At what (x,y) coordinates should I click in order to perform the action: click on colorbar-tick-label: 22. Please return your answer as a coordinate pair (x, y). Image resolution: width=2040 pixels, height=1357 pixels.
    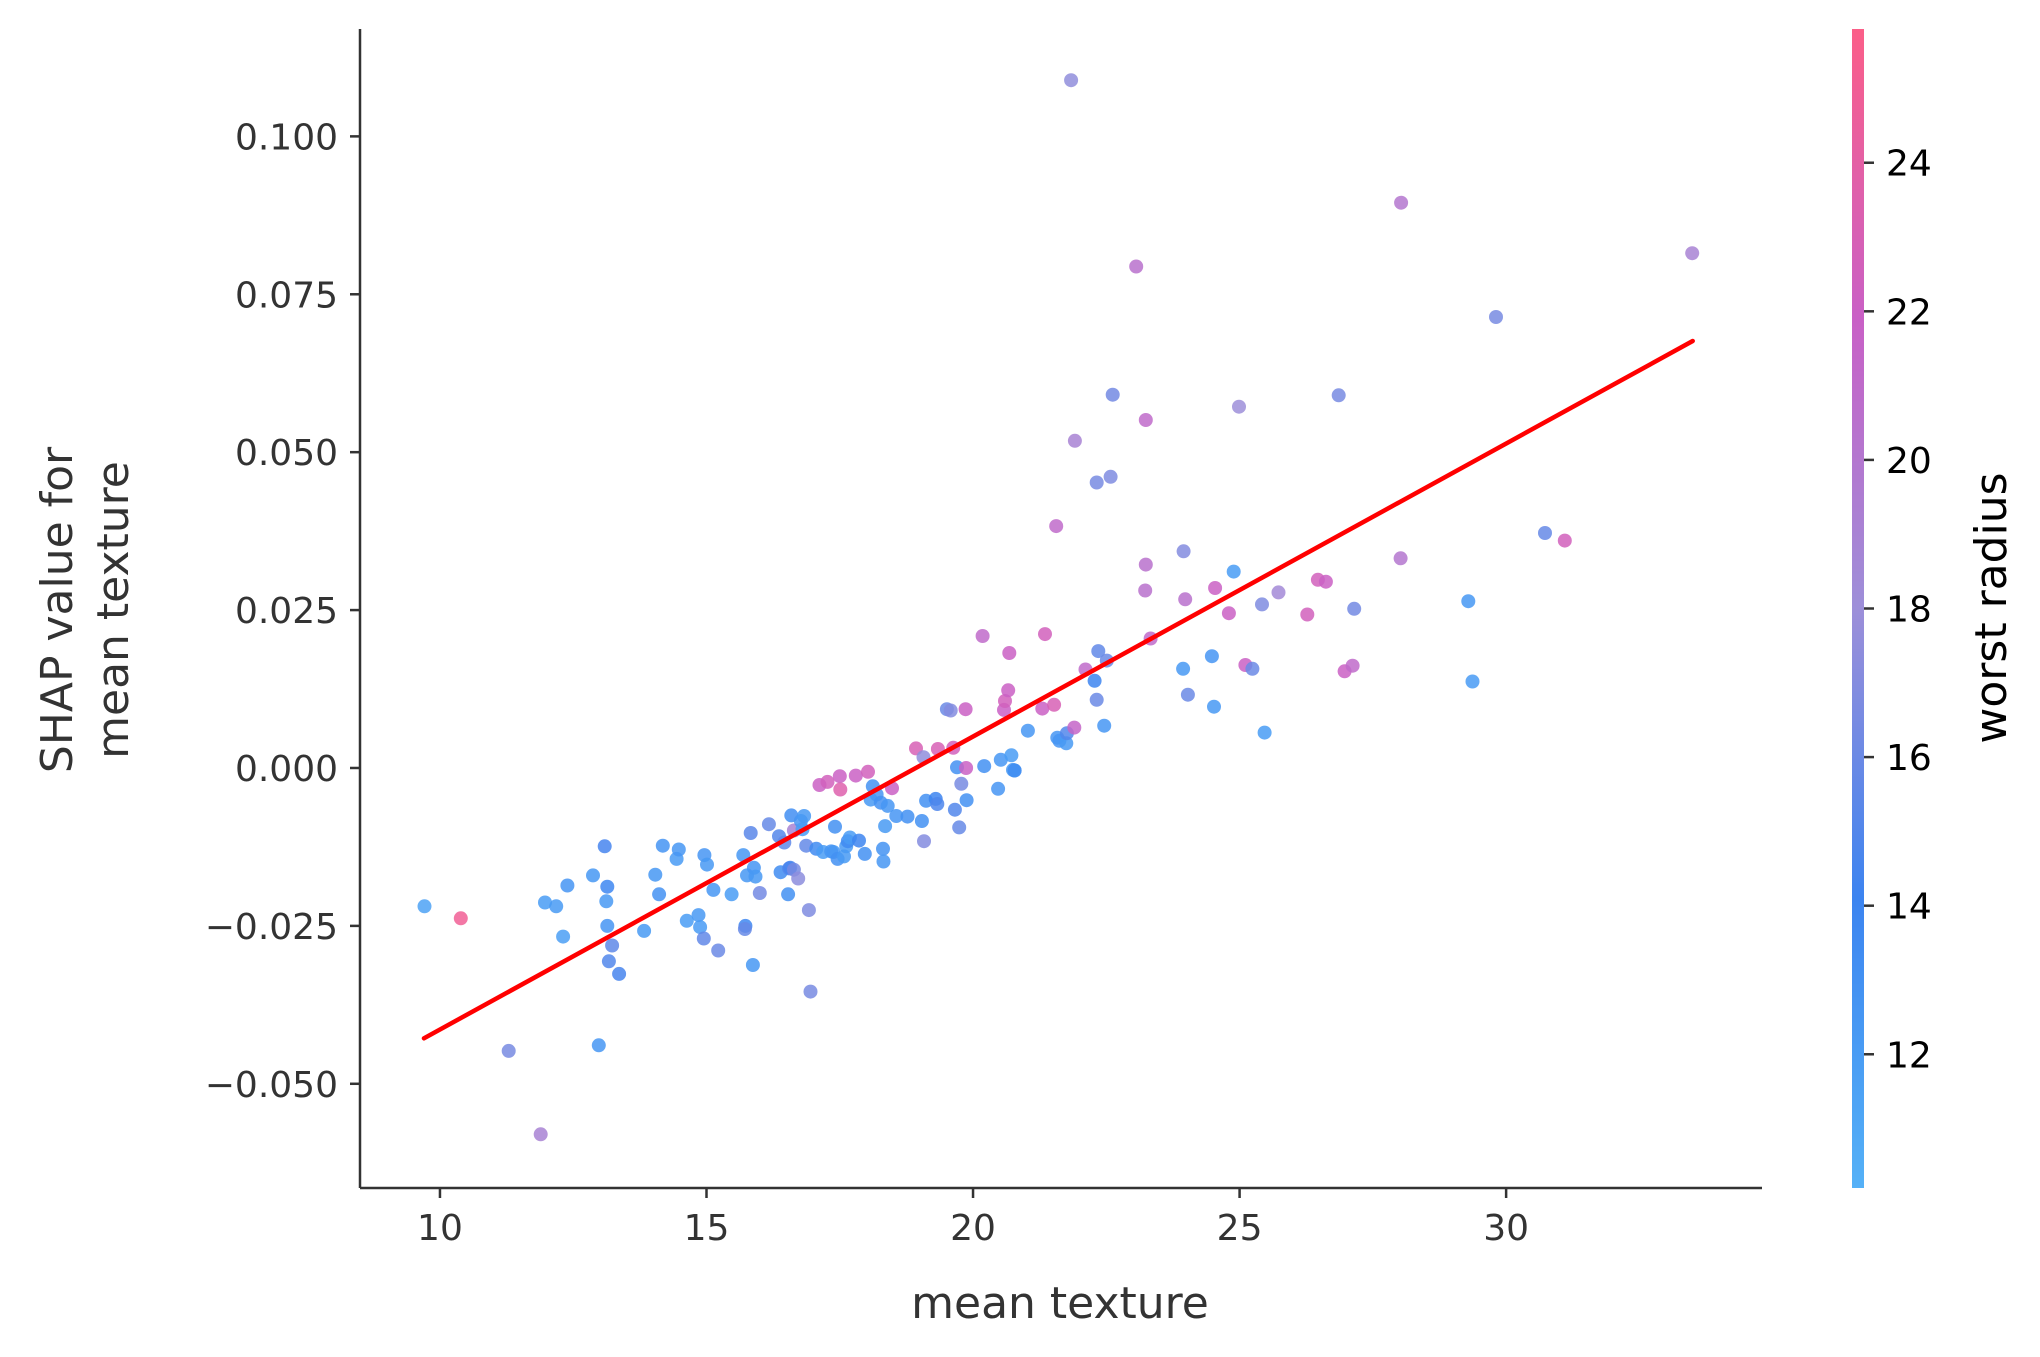
    Looking at the image, I should click on (1909, 312).